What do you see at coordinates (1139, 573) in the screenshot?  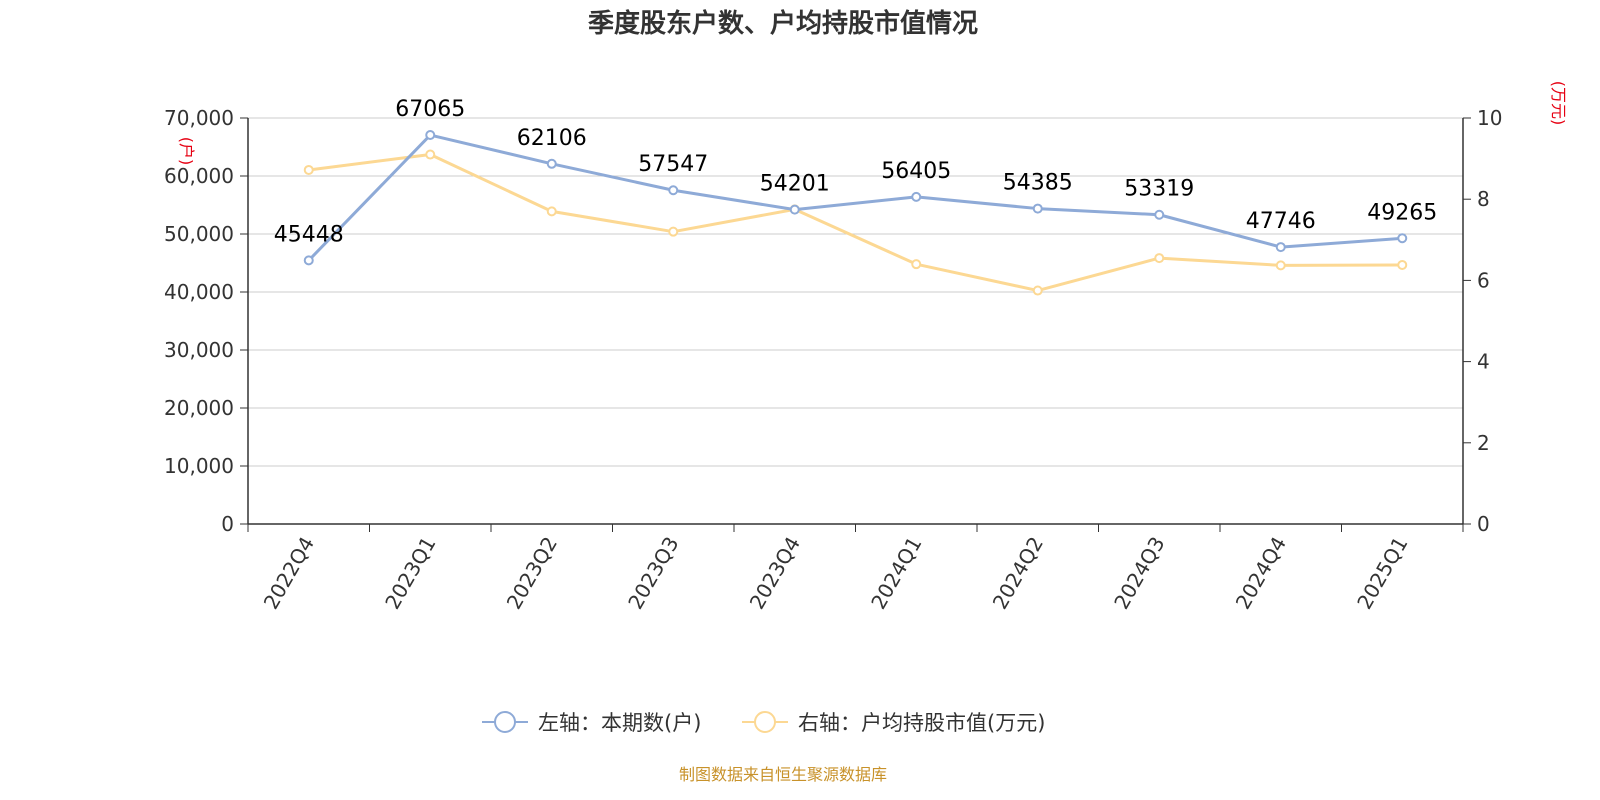 I see `x-axis-tick-label: 2024Q3` at bounding box center [1139, 573].